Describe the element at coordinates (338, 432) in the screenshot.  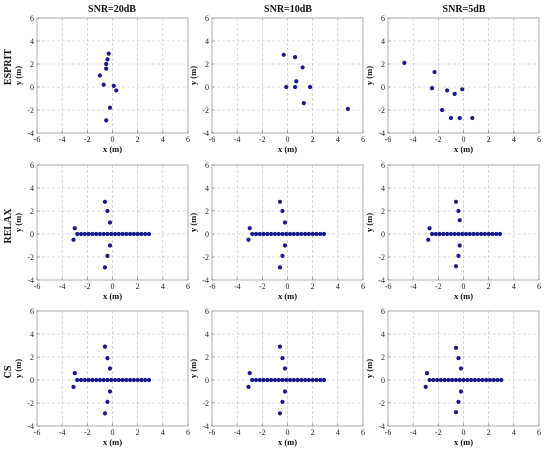
I see `panel-r3c2-xtick-label-5: 4` at that location.